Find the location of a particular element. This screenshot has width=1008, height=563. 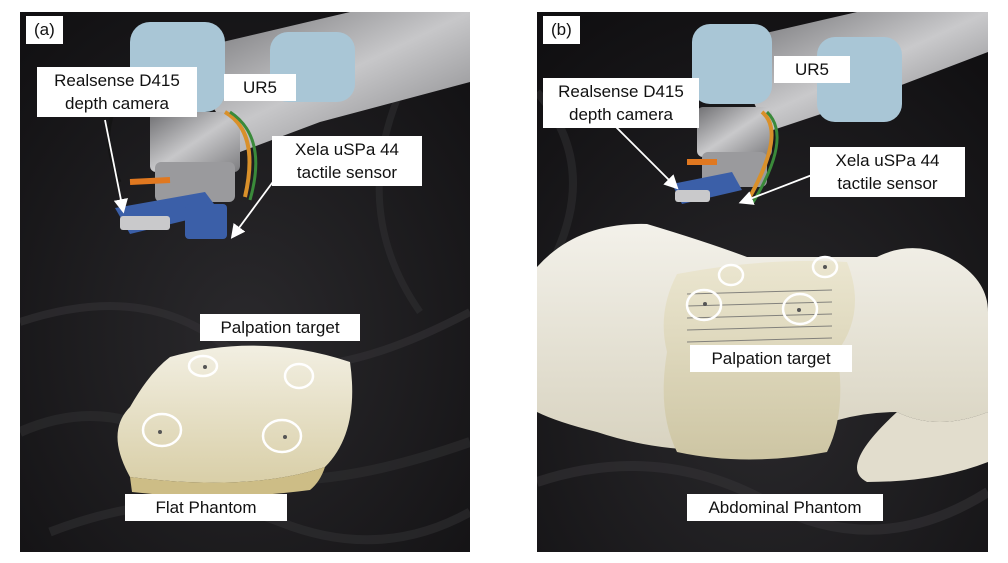

camera-label-a: Realsense D415 depth camera is located at coordinates (117, 92).